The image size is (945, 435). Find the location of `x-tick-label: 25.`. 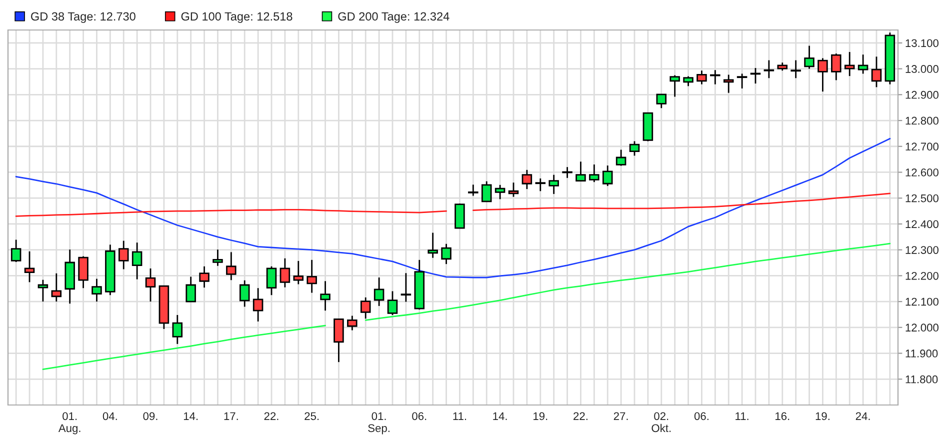

x-tick-label: 25. is located at coordinates (311, 416).